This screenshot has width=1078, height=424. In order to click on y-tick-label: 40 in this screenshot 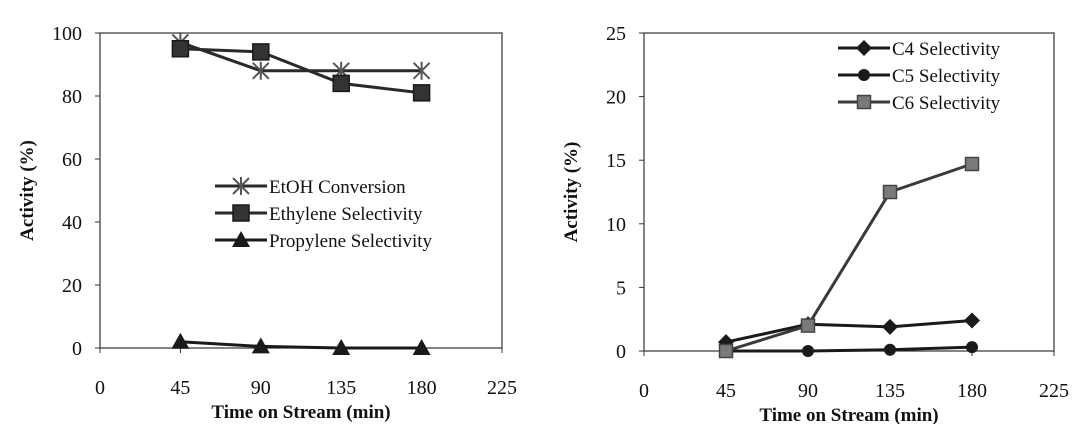, I will do `click(72, 223)`.